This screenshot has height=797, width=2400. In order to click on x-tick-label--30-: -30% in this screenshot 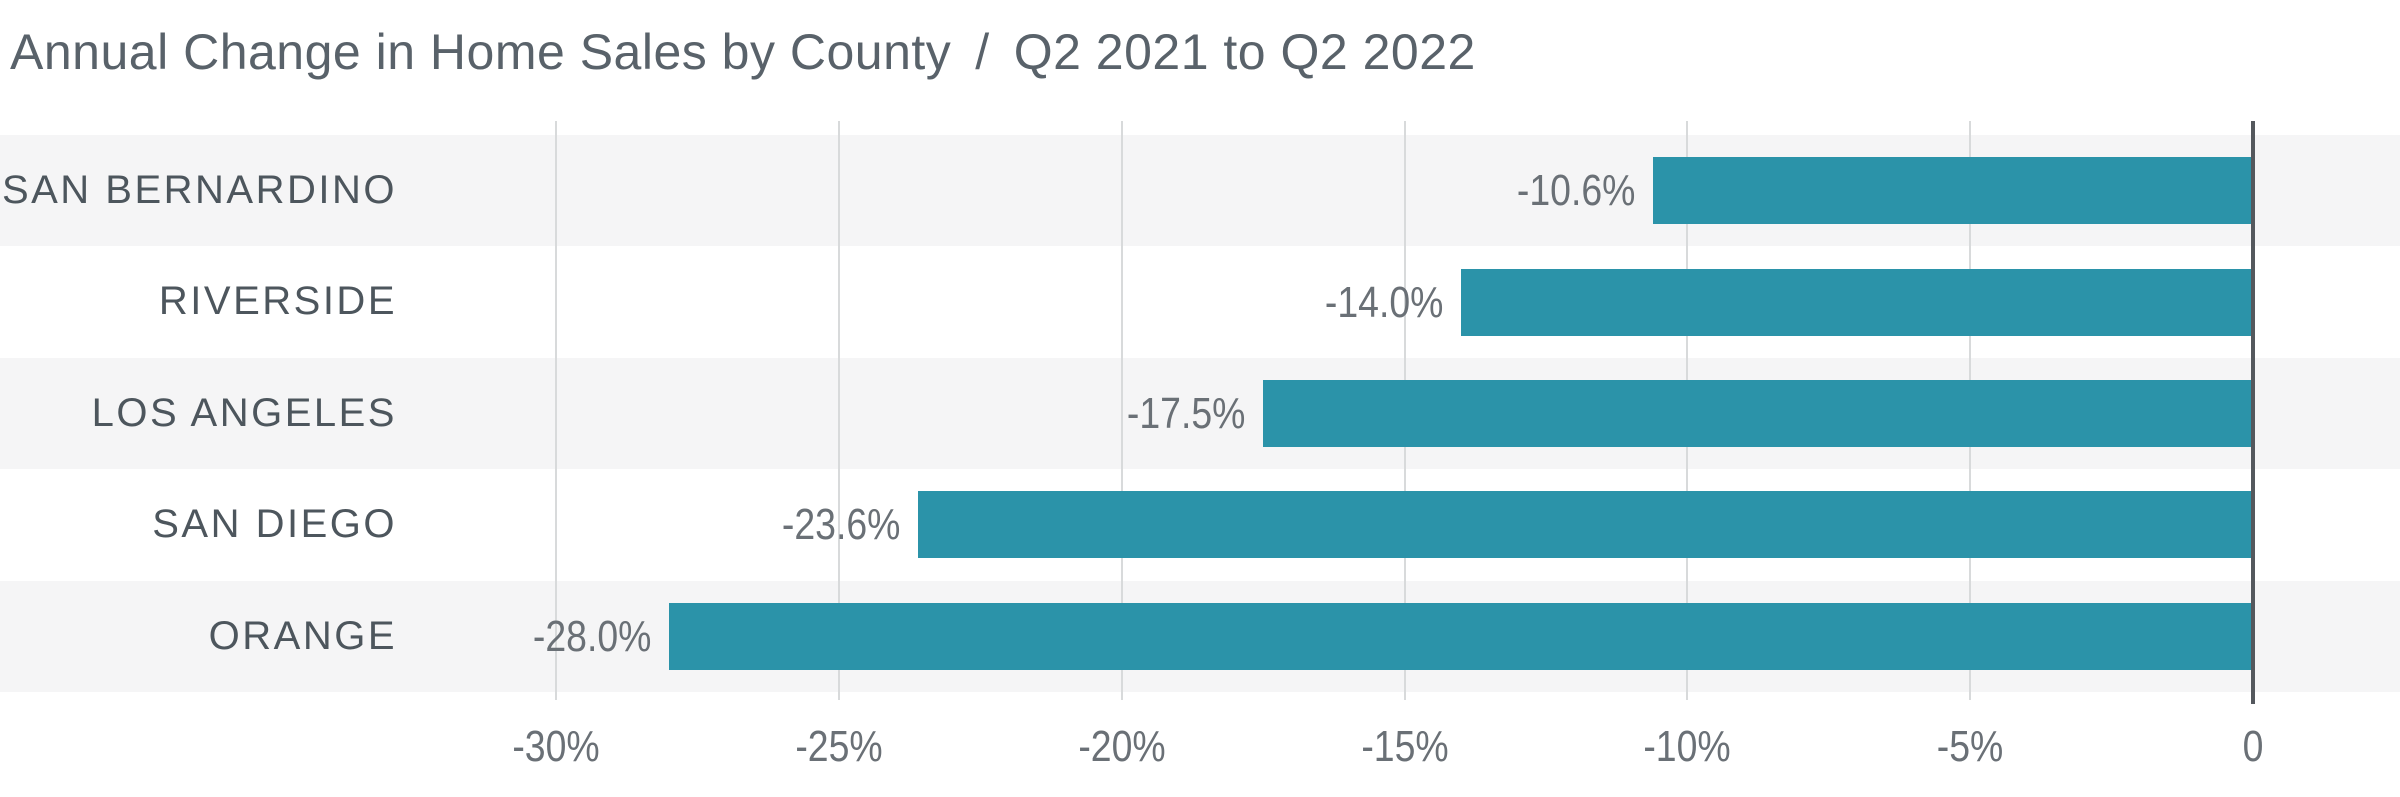, I will do `click(556, 746)`.